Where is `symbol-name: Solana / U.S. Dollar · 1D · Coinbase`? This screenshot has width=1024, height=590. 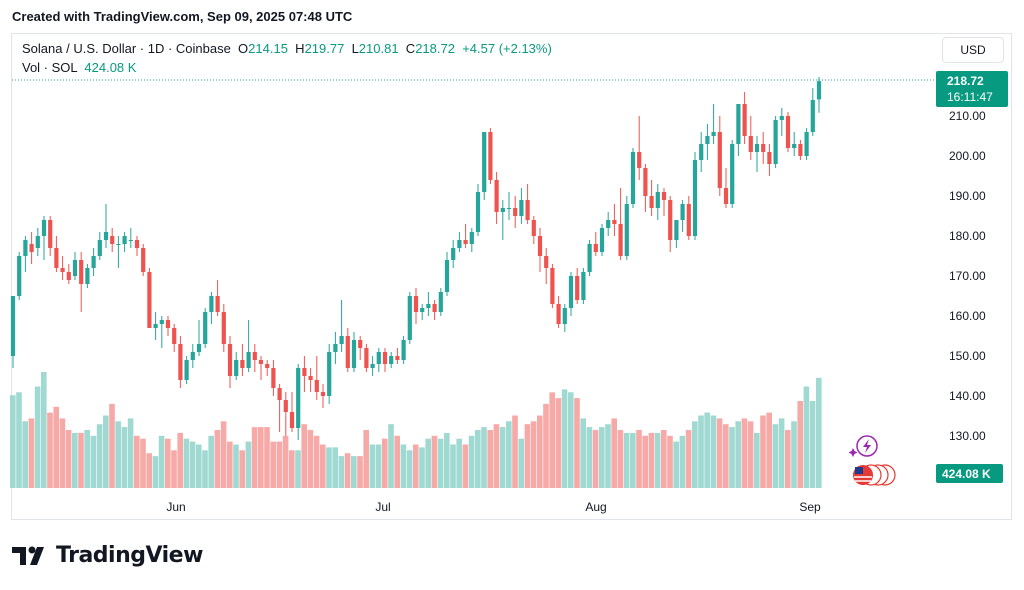 symbol-name: Solana / U.S. Dollar · 1D · Coinbase is located at coordinates (126, 48).